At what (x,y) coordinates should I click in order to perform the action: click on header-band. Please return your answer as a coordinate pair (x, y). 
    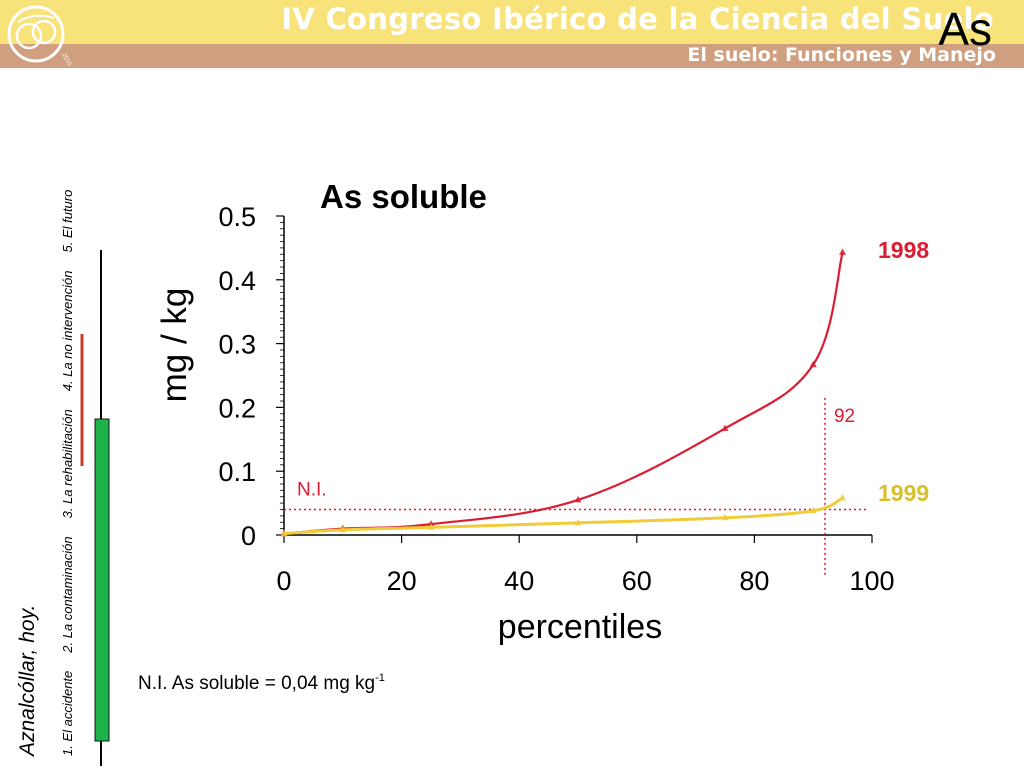
    Looking at the image, I should click on (512, 22).